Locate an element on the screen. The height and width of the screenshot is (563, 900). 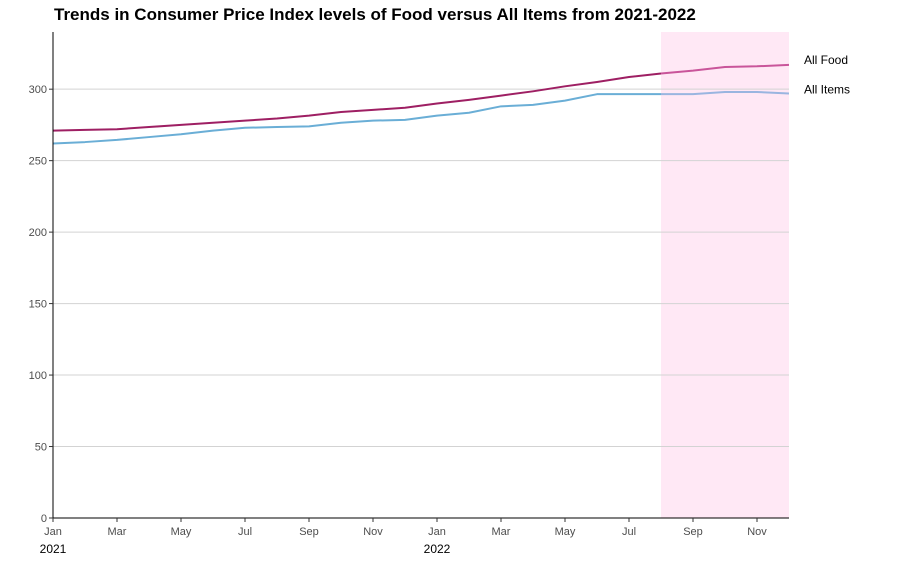
y-tick-label: 300 is located at coordinates (38, 90).